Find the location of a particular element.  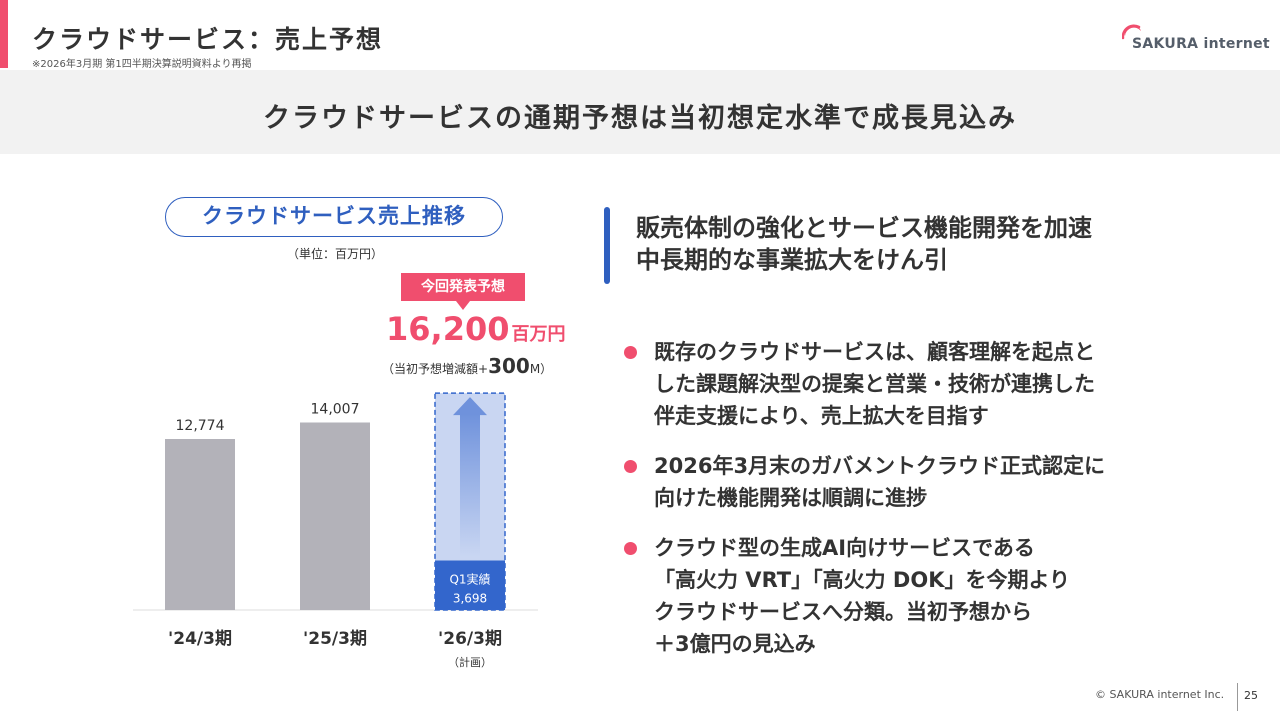

bullet-line: 既存のクラウドサービスは、顧客理解を起点と is located at coordinates (874, 352).